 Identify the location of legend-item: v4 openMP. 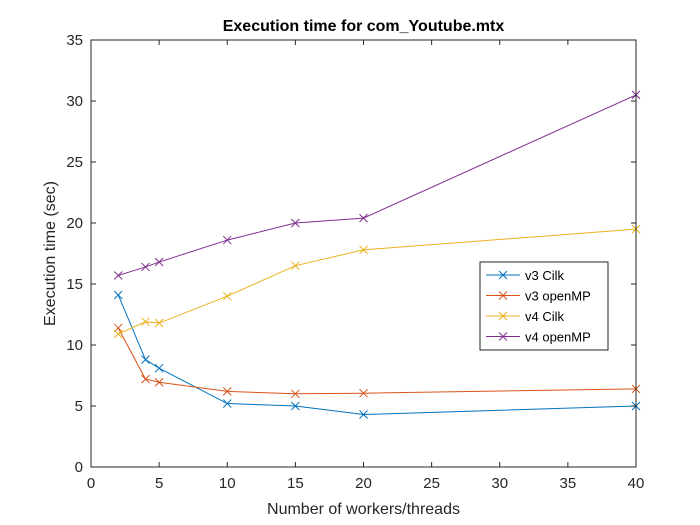
(538, 337).